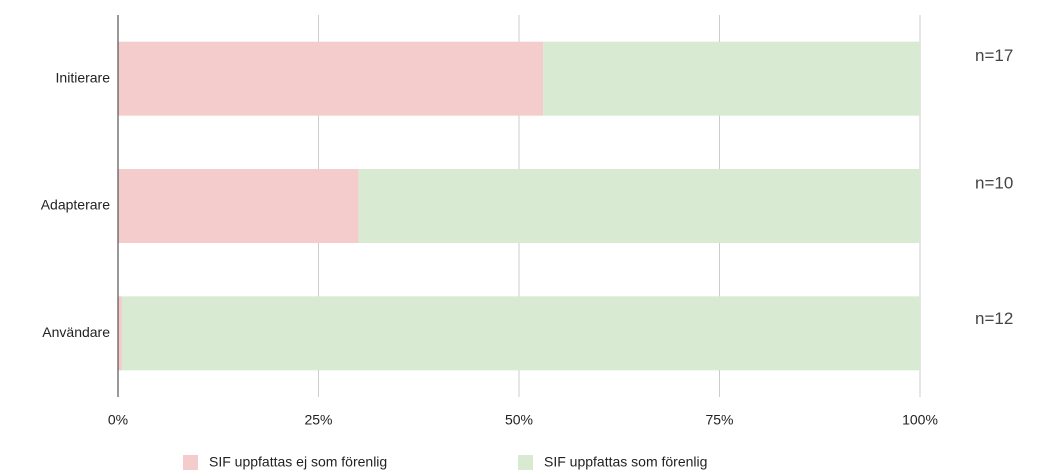  I want to click on x-tick-label: 75%, so click(719, 420).